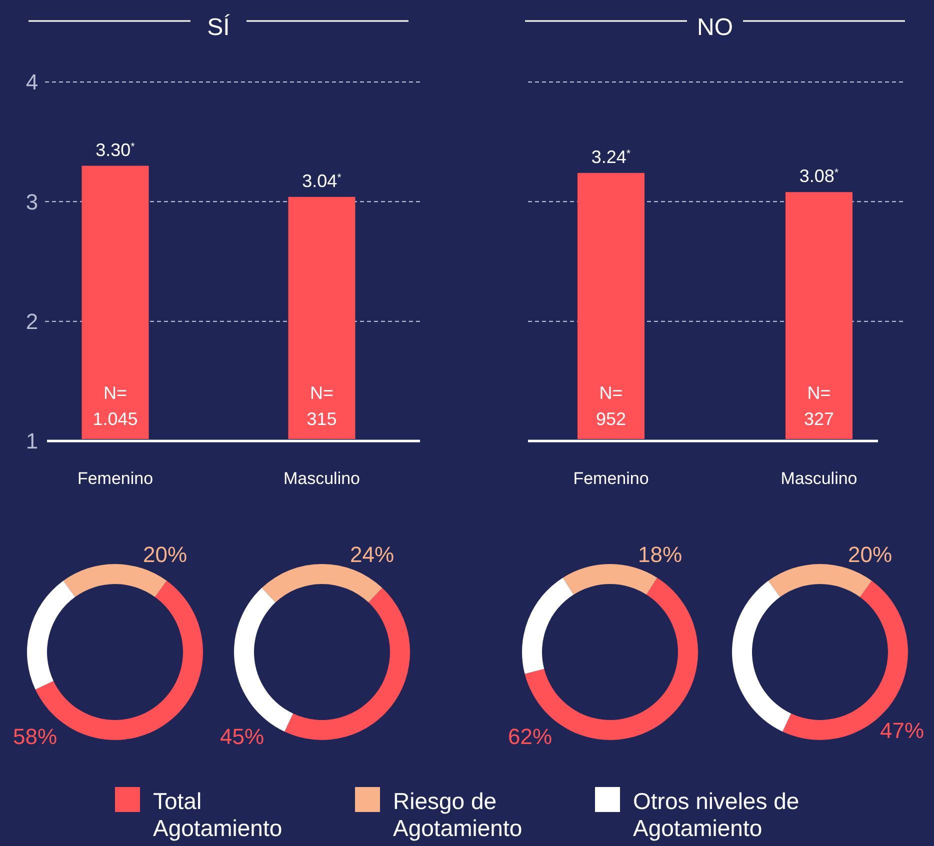 The width and height of the screenshot is (934, 846). What do you see at coordinates (32, 82) in the screenshot?
I see `y-tick-label: 4` at bounding box center [32, 82].